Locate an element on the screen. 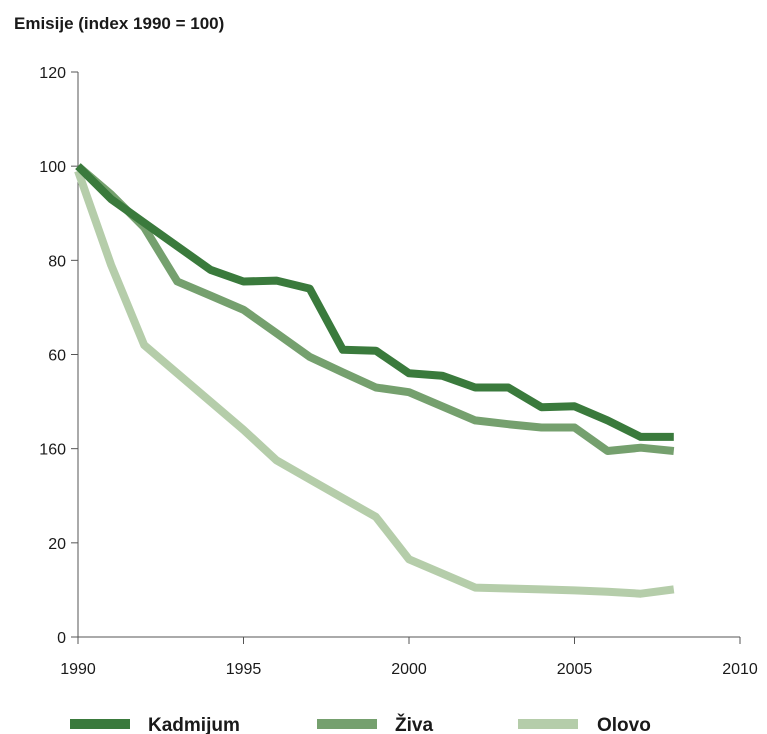  legend: Kadmijum Živa Olovo is located at coordinates (360, 724).